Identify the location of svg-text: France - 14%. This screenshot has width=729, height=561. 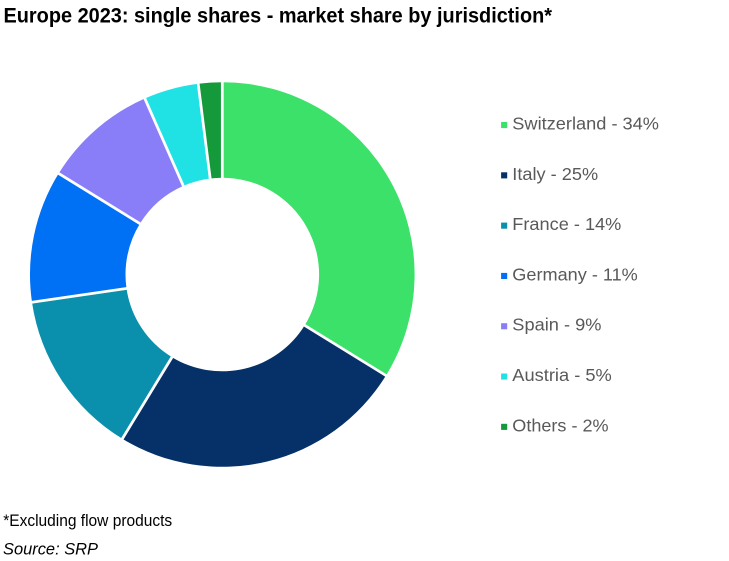
(566, 224).